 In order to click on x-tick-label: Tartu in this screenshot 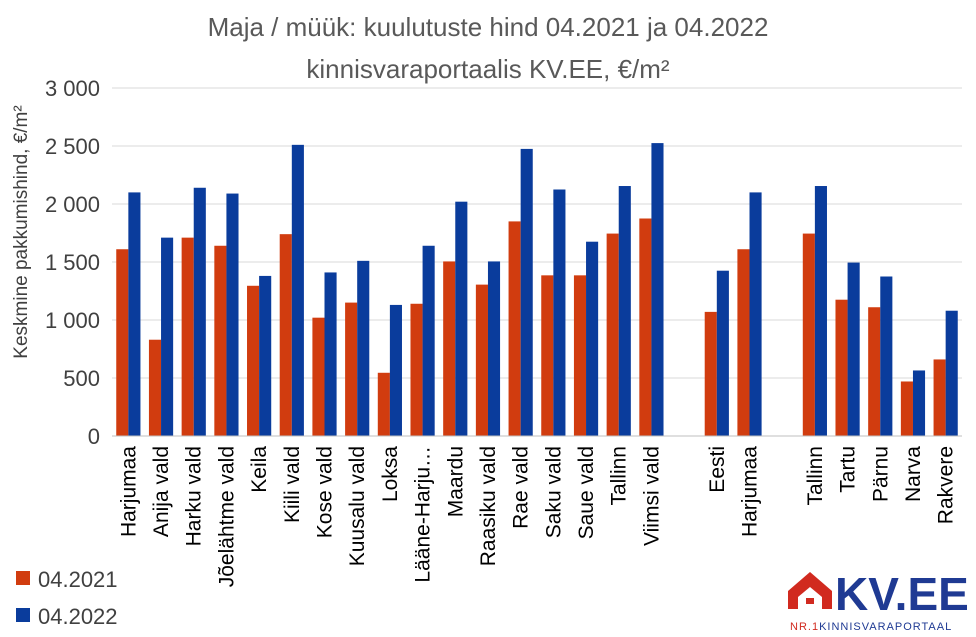, I will do `click(848, 469)`.